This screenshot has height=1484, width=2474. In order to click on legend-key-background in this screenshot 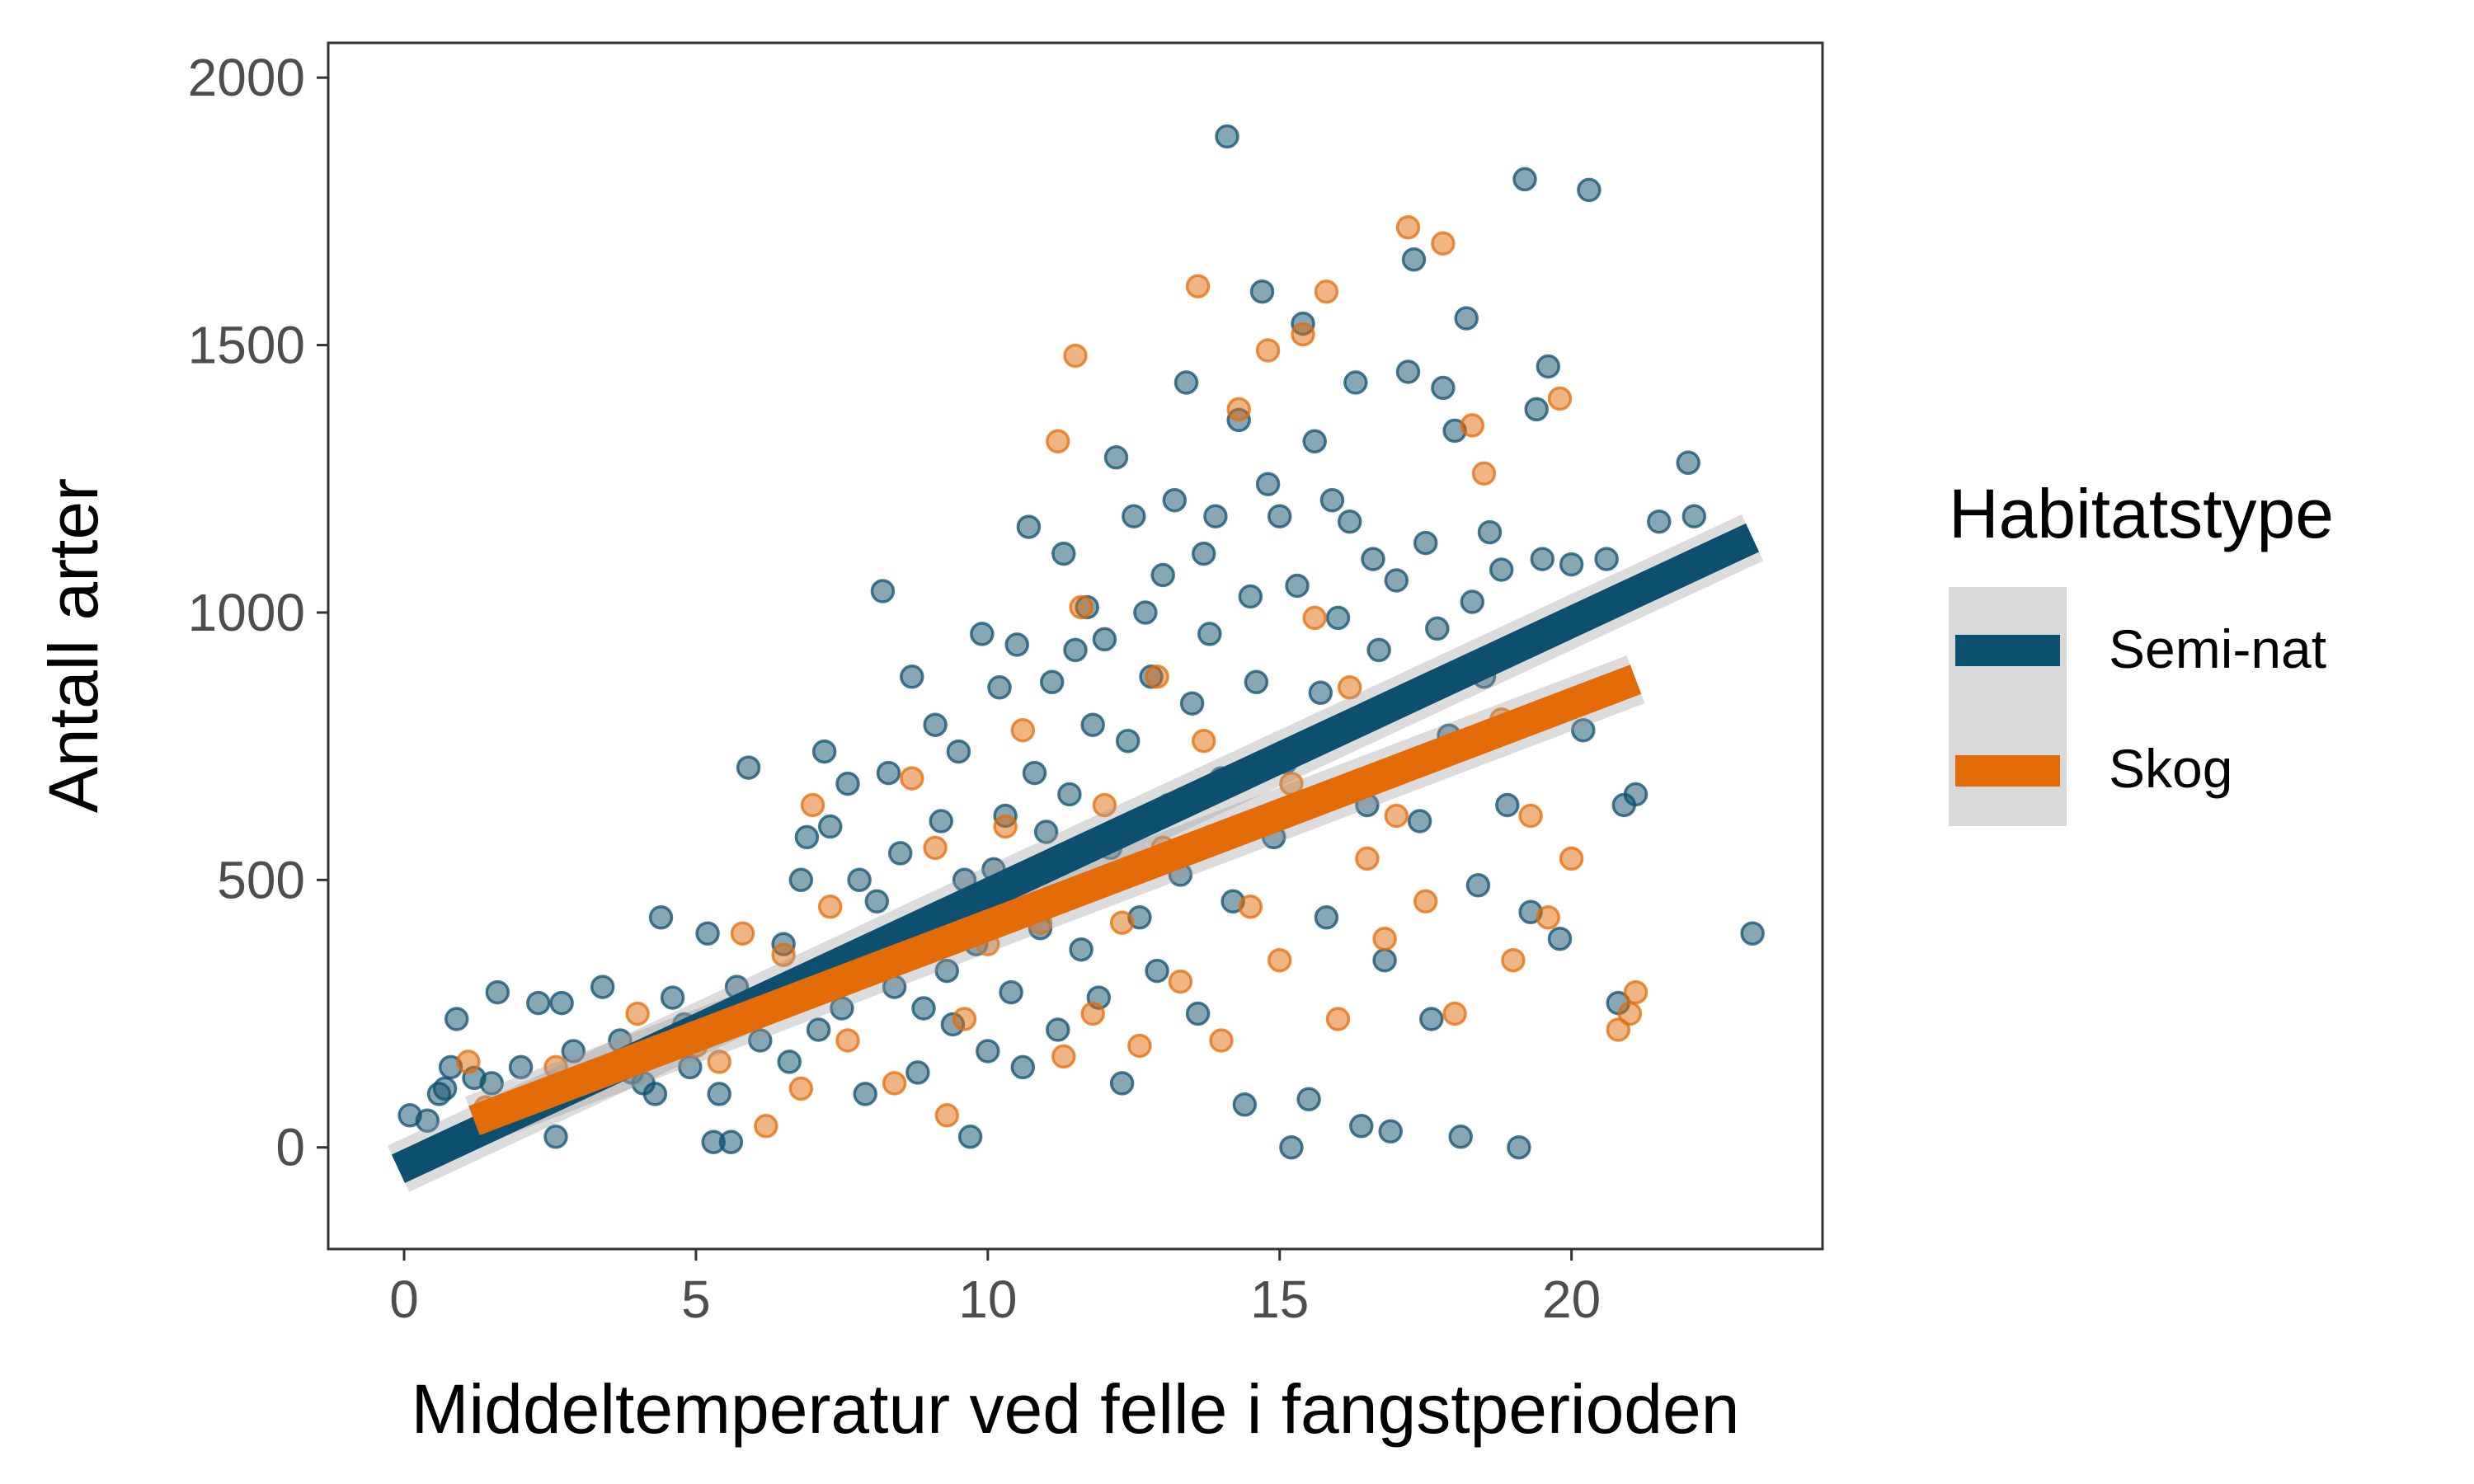, I will do `click(2008, 706)`.